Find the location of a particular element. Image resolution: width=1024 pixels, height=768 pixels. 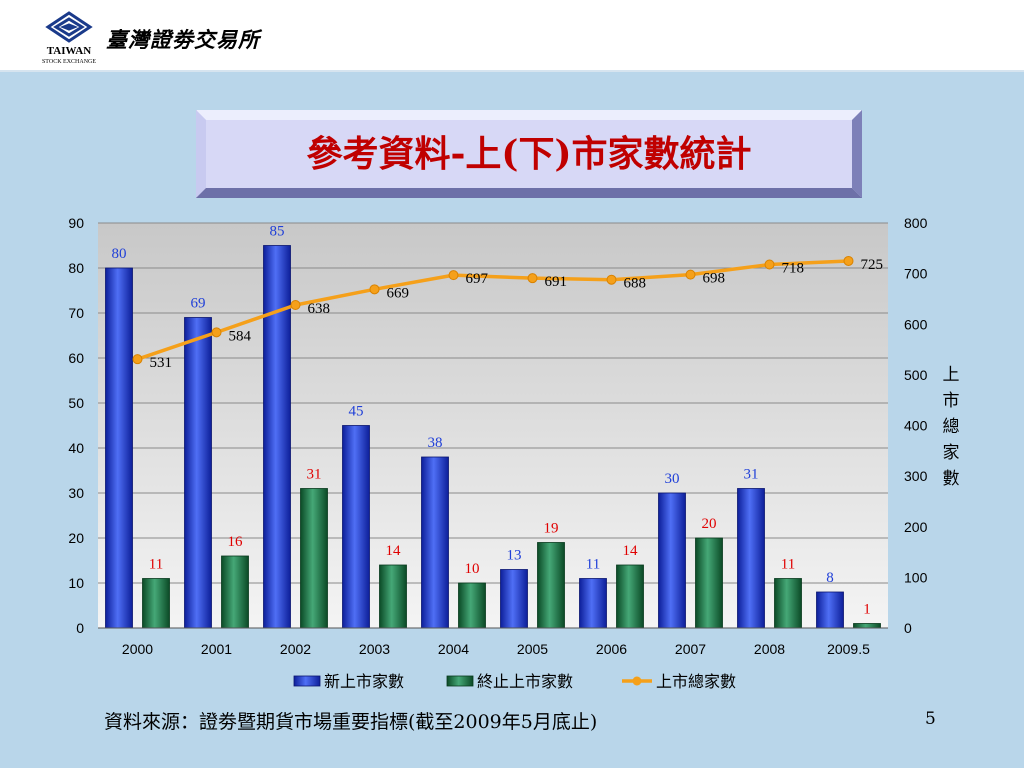

left-axis-tick-label: 60 is located at coordinates (76, 358).